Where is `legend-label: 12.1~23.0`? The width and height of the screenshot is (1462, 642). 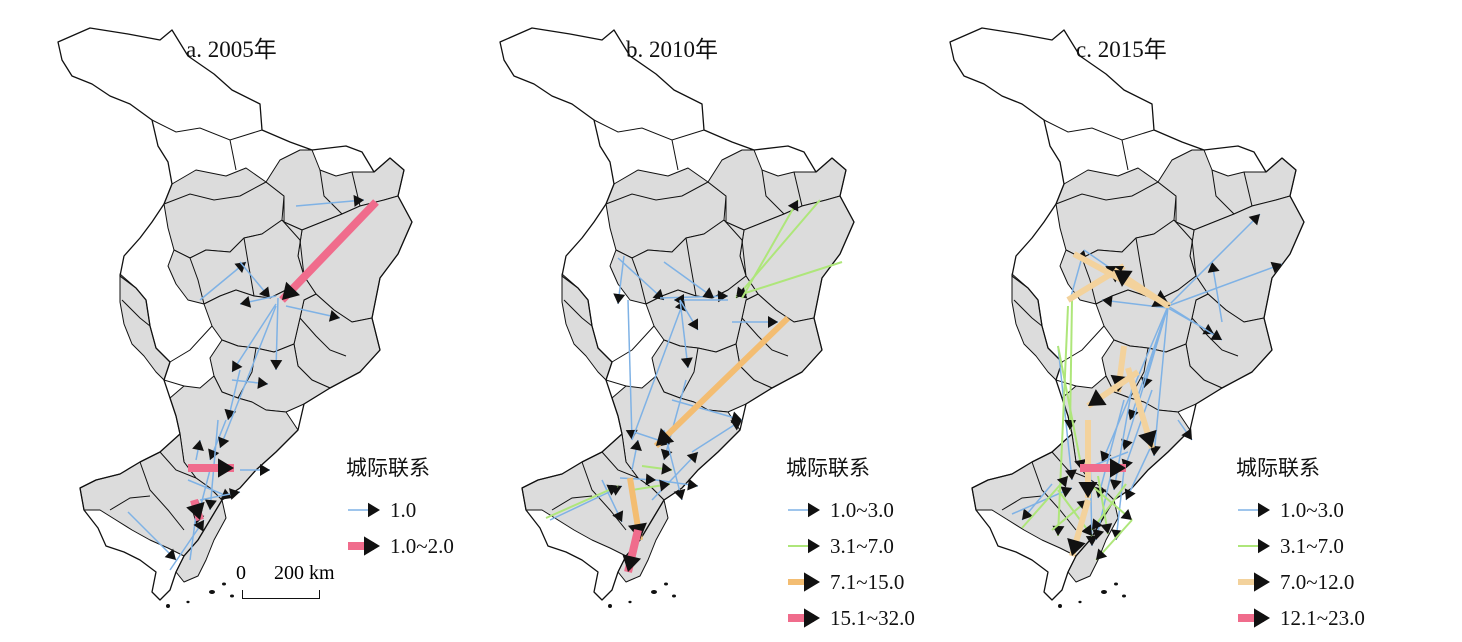 legend-label: 12.1~23.0 is located at coordinates (1322, 617).